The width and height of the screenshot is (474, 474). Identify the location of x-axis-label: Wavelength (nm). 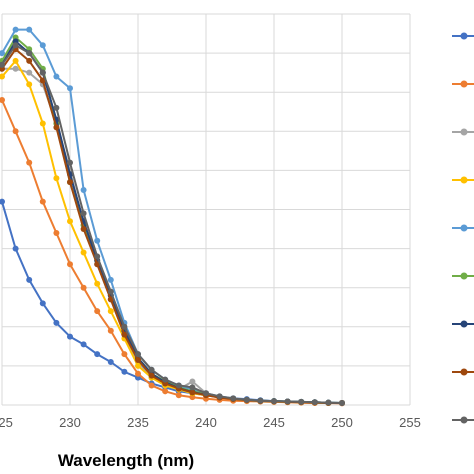
(126, 460).